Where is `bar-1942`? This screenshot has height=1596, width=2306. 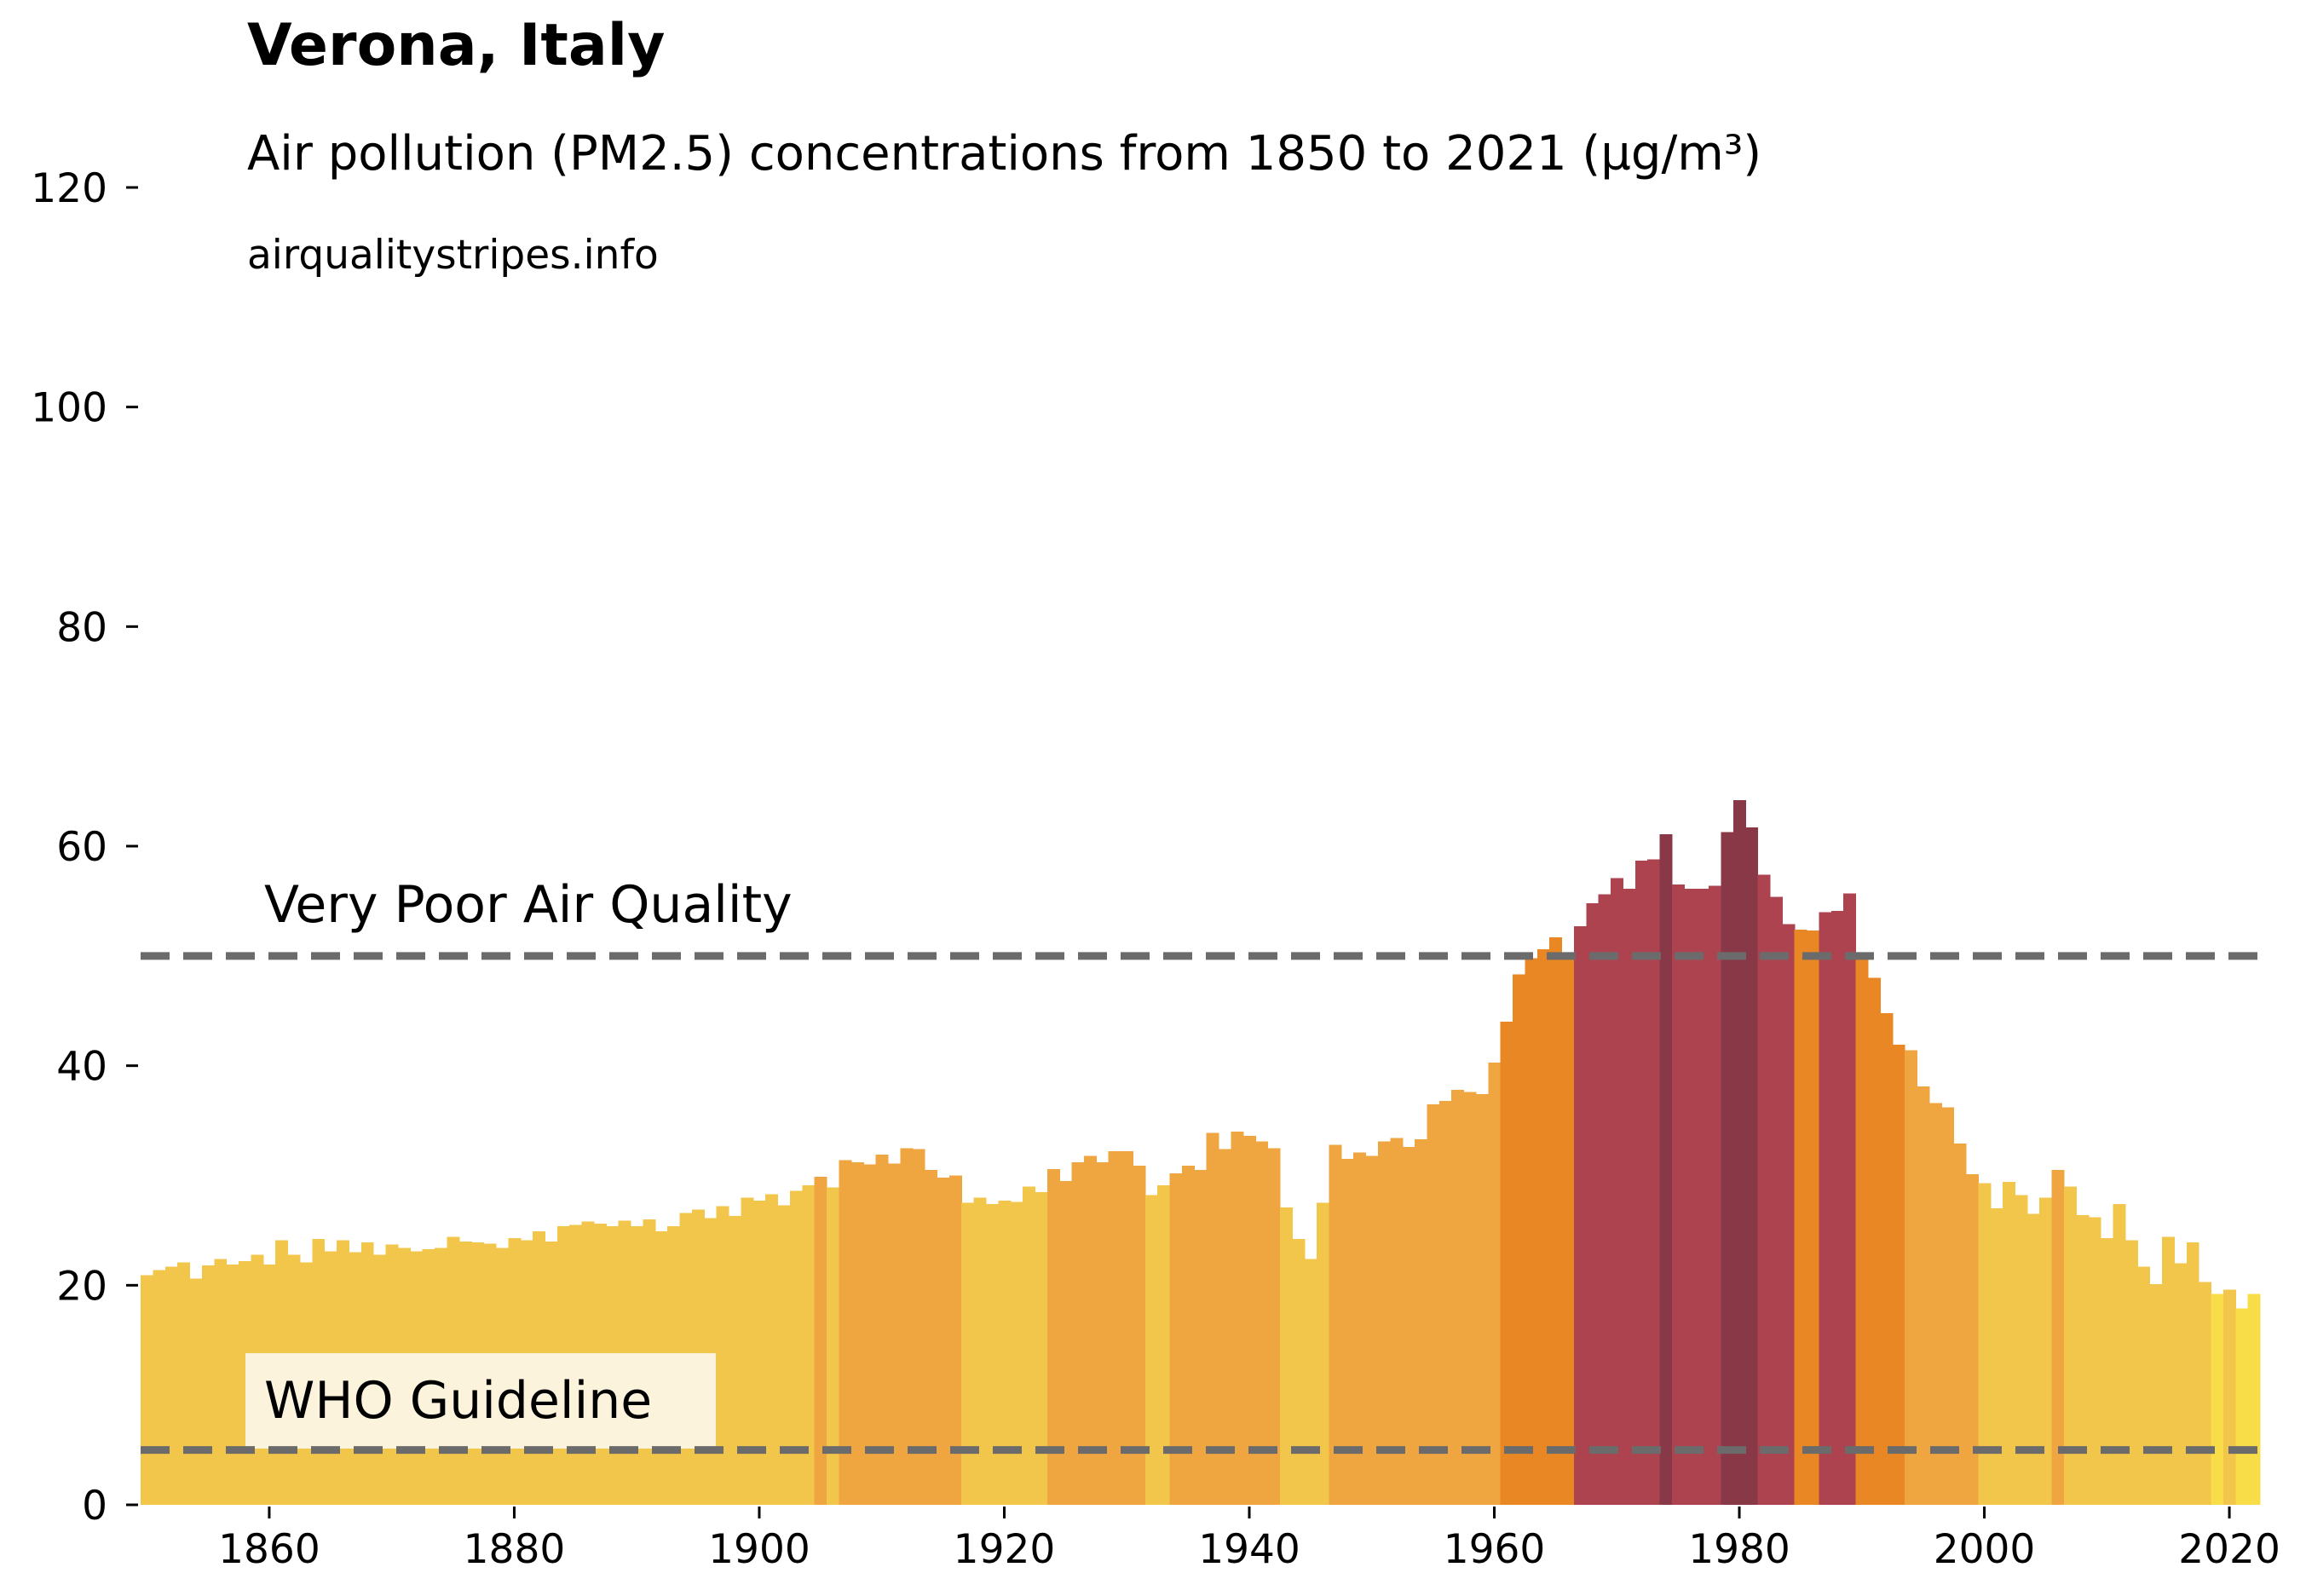 bar-1942 is located at coordinates (1274, 1326).